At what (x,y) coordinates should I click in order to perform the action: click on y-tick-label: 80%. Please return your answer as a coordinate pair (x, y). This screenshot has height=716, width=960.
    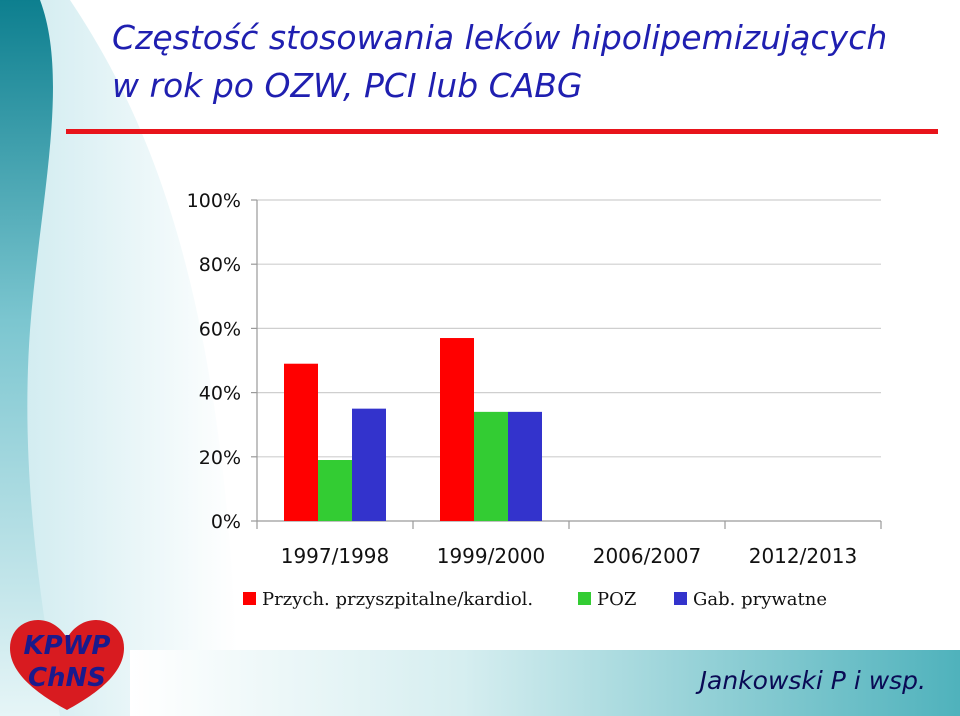
    Looking at the image, I should click on (220, 265).